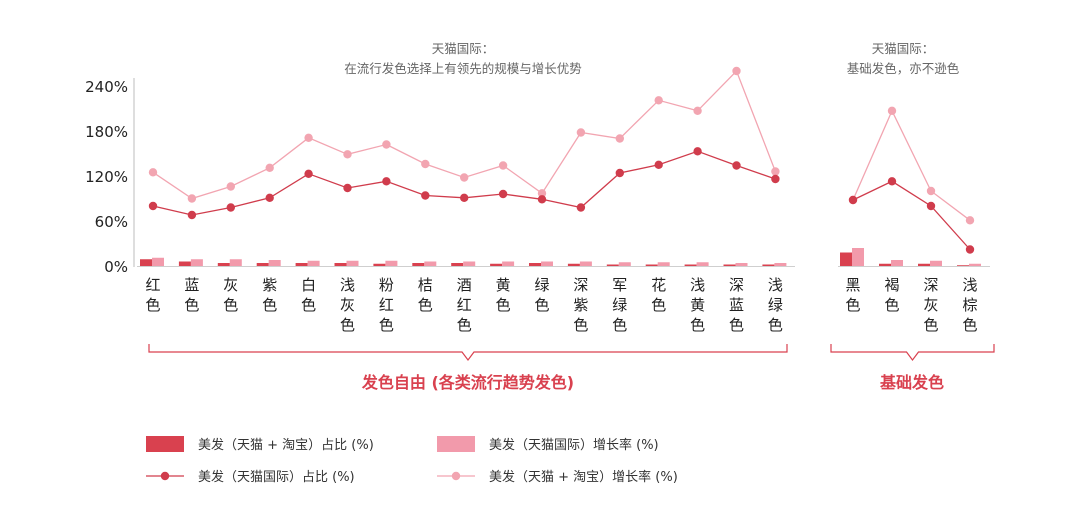 The image size is (1080, 512). Describe the element at coordinates (464, 305) in the screenshot. I see `category-label: 酒红色` at that location.